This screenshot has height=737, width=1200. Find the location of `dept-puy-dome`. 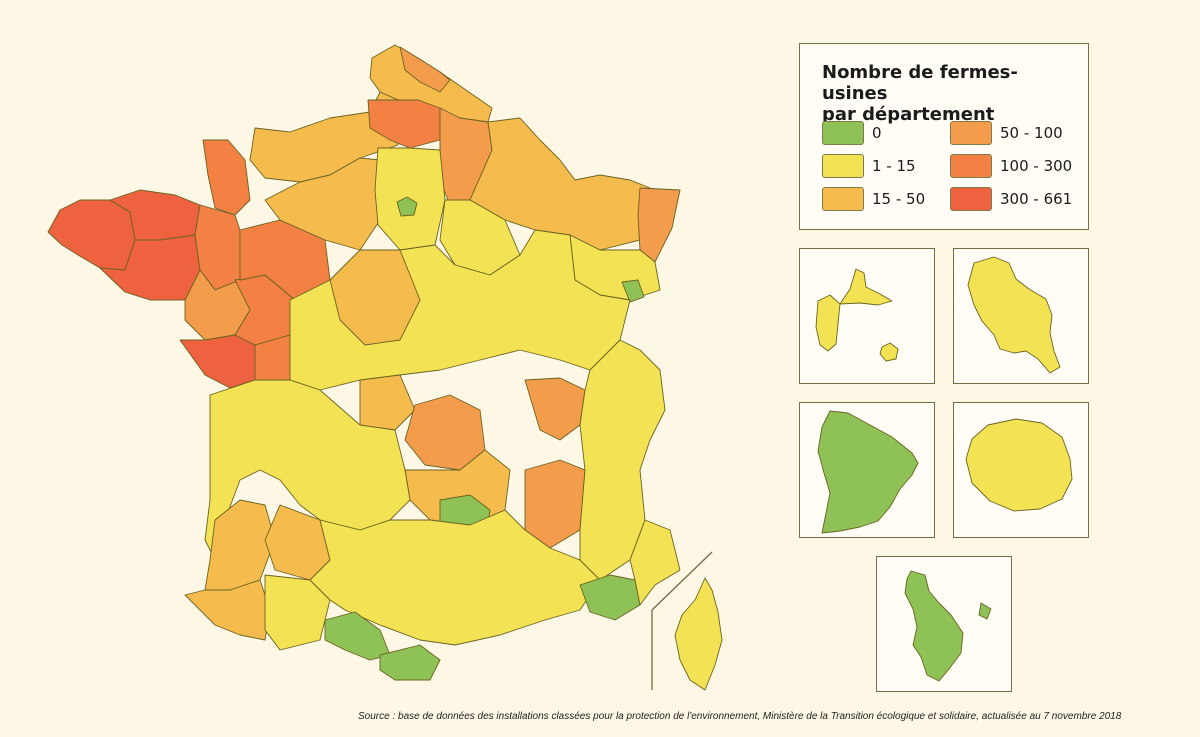

dept-puy-dome is located at coordinates (445, 432).